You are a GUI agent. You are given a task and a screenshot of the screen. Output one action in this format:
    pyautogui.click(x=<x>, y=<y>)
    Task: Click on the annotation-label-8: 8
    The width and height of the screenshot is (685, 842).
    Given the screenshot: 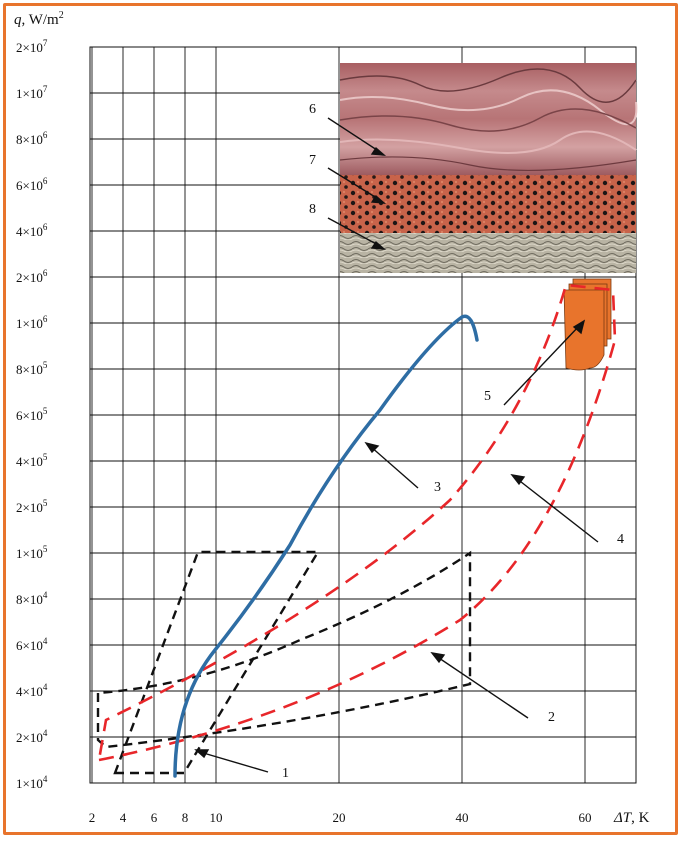 What is the action you would take?
    pyautogui.click(x=312, y=209)
    